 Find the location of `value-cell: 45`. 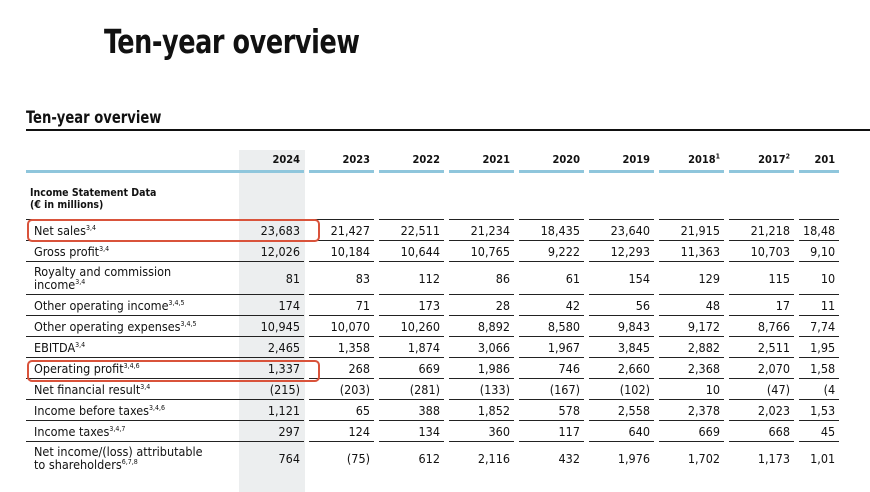

value-cell: 45 is located at coordinates (819, 431).